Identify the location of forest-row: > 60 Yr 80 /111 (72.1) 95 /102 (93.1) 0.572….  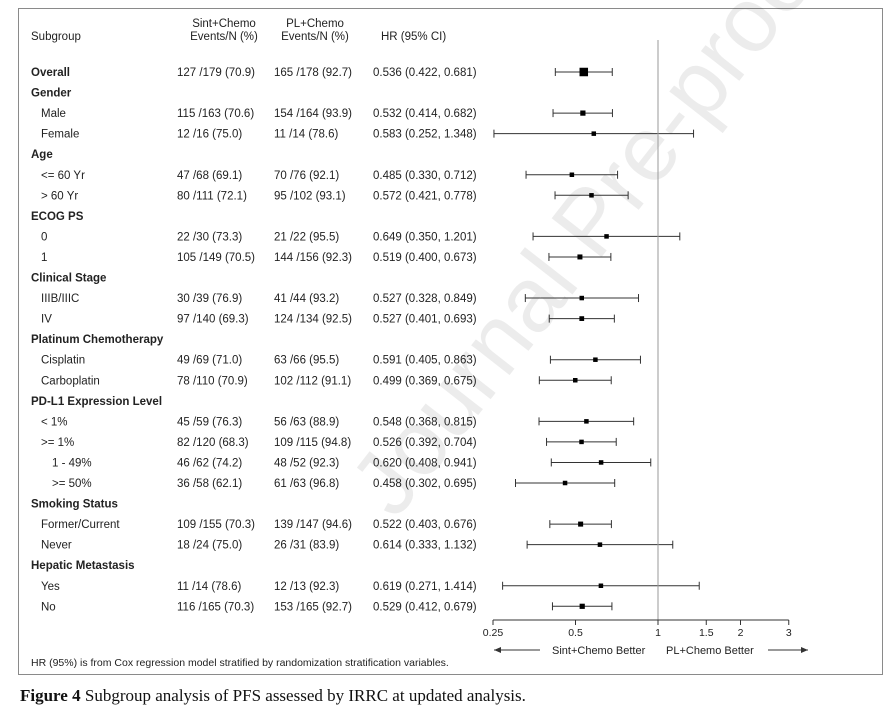
(335, 196).